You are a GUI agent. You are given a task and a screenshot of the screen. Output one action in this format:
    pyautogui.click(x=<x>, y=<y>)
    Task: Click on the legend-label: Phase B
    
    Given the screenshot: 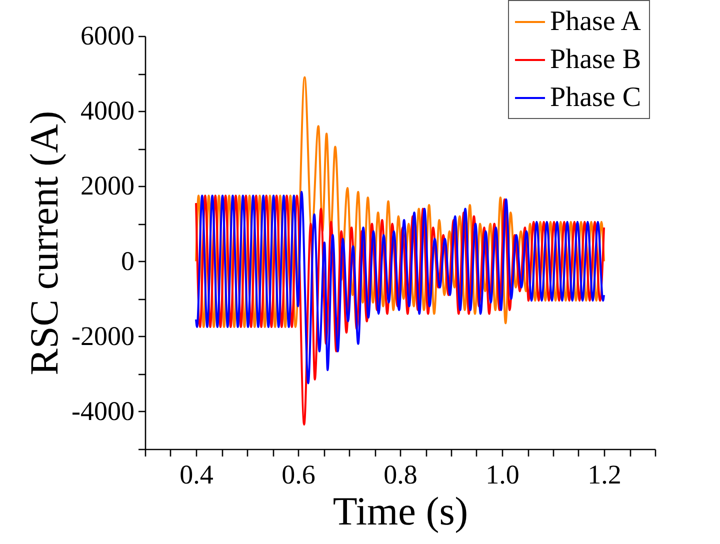 What is the action you would take?
    pyautogui.click(x=595, y=59)
    